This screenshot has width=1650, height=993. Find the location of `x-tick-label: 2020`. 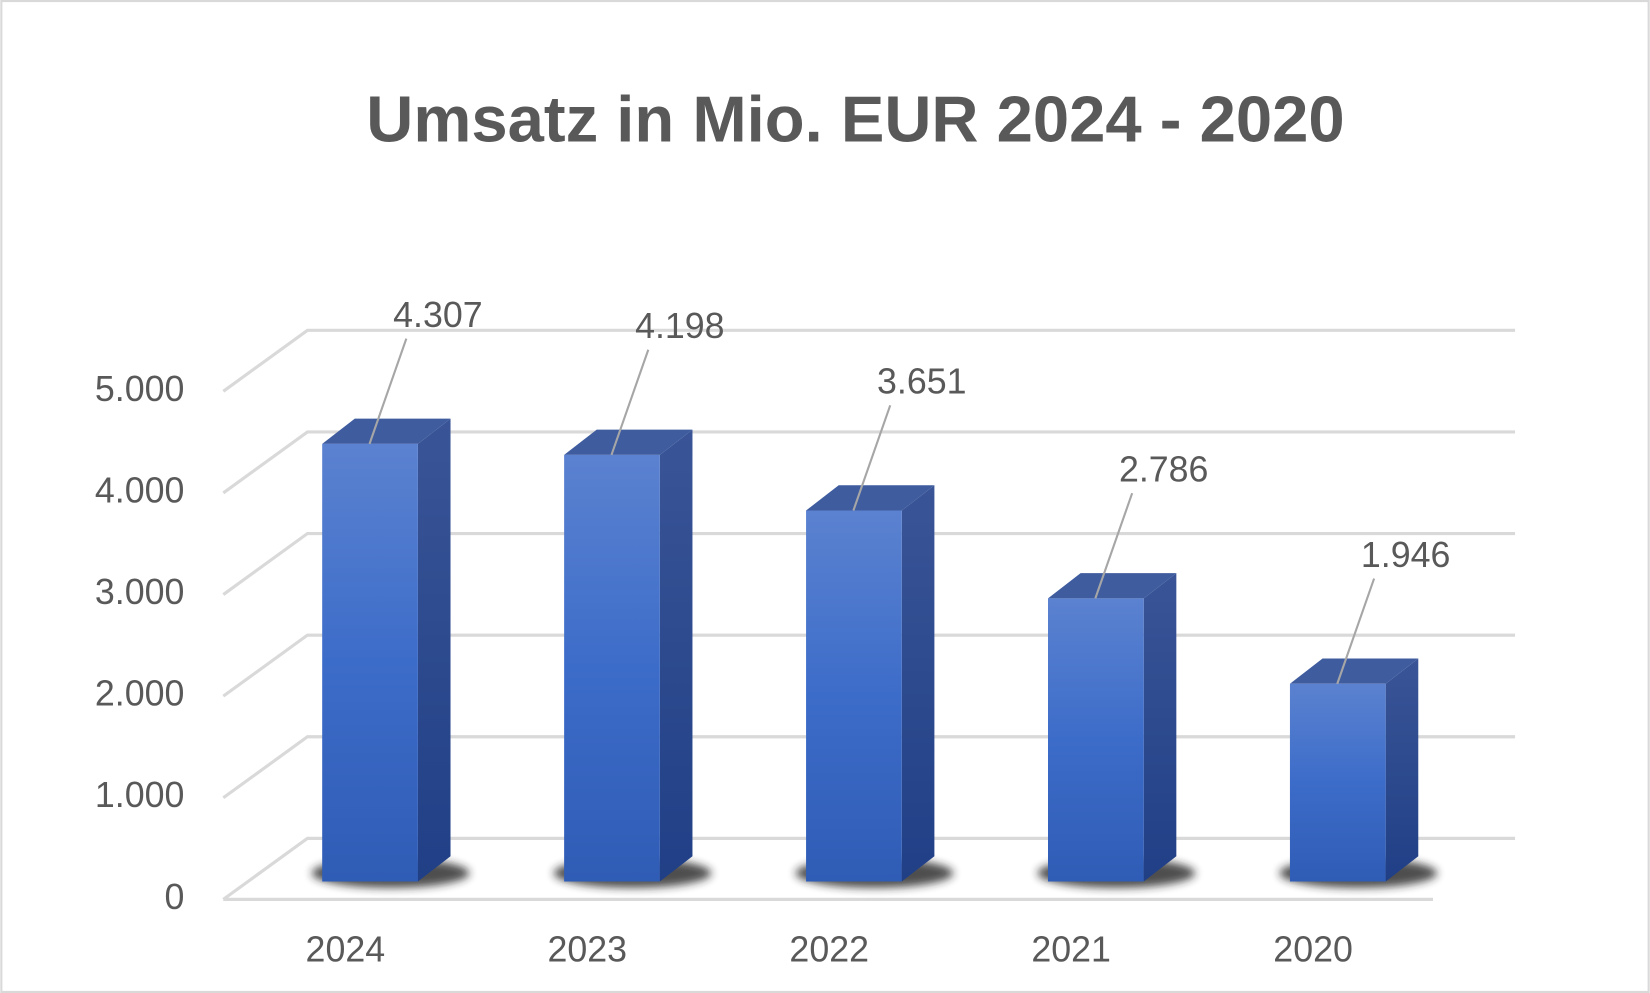

x-tick-label: 2020 is located at coordinates (1313, 949).